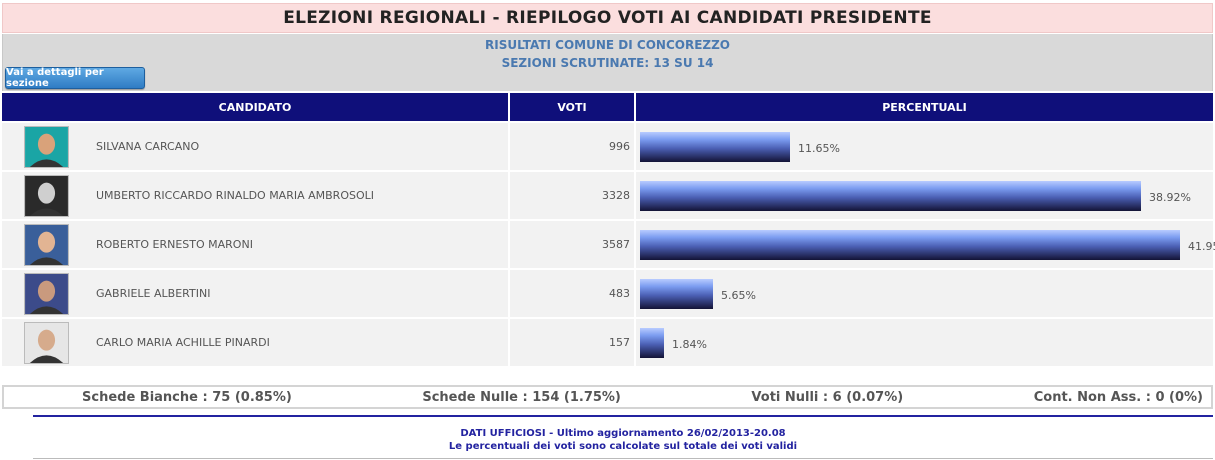 This screenshot has width=1215, height=460. Describe the element at coordinates (619, 342) in the screenshot. I see `candidate-votes: 157` at that location.